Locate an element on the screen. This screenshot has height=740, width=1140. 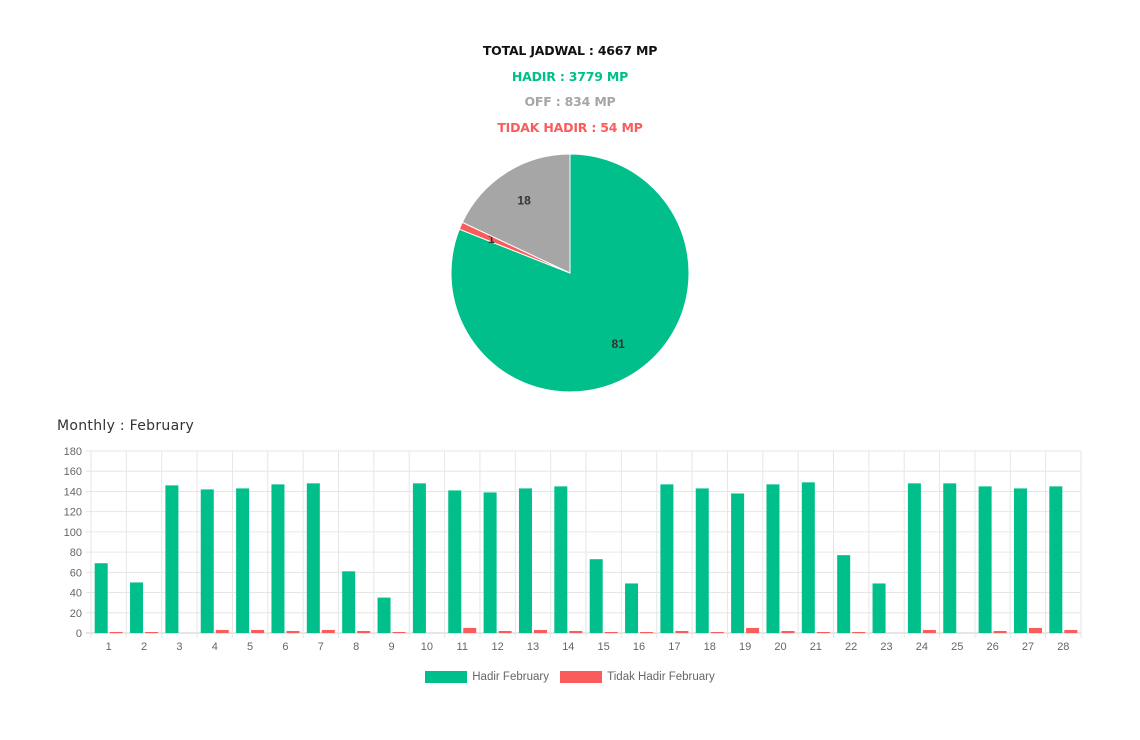
x-tick-label: 20 is located at coordinates (780, 647).